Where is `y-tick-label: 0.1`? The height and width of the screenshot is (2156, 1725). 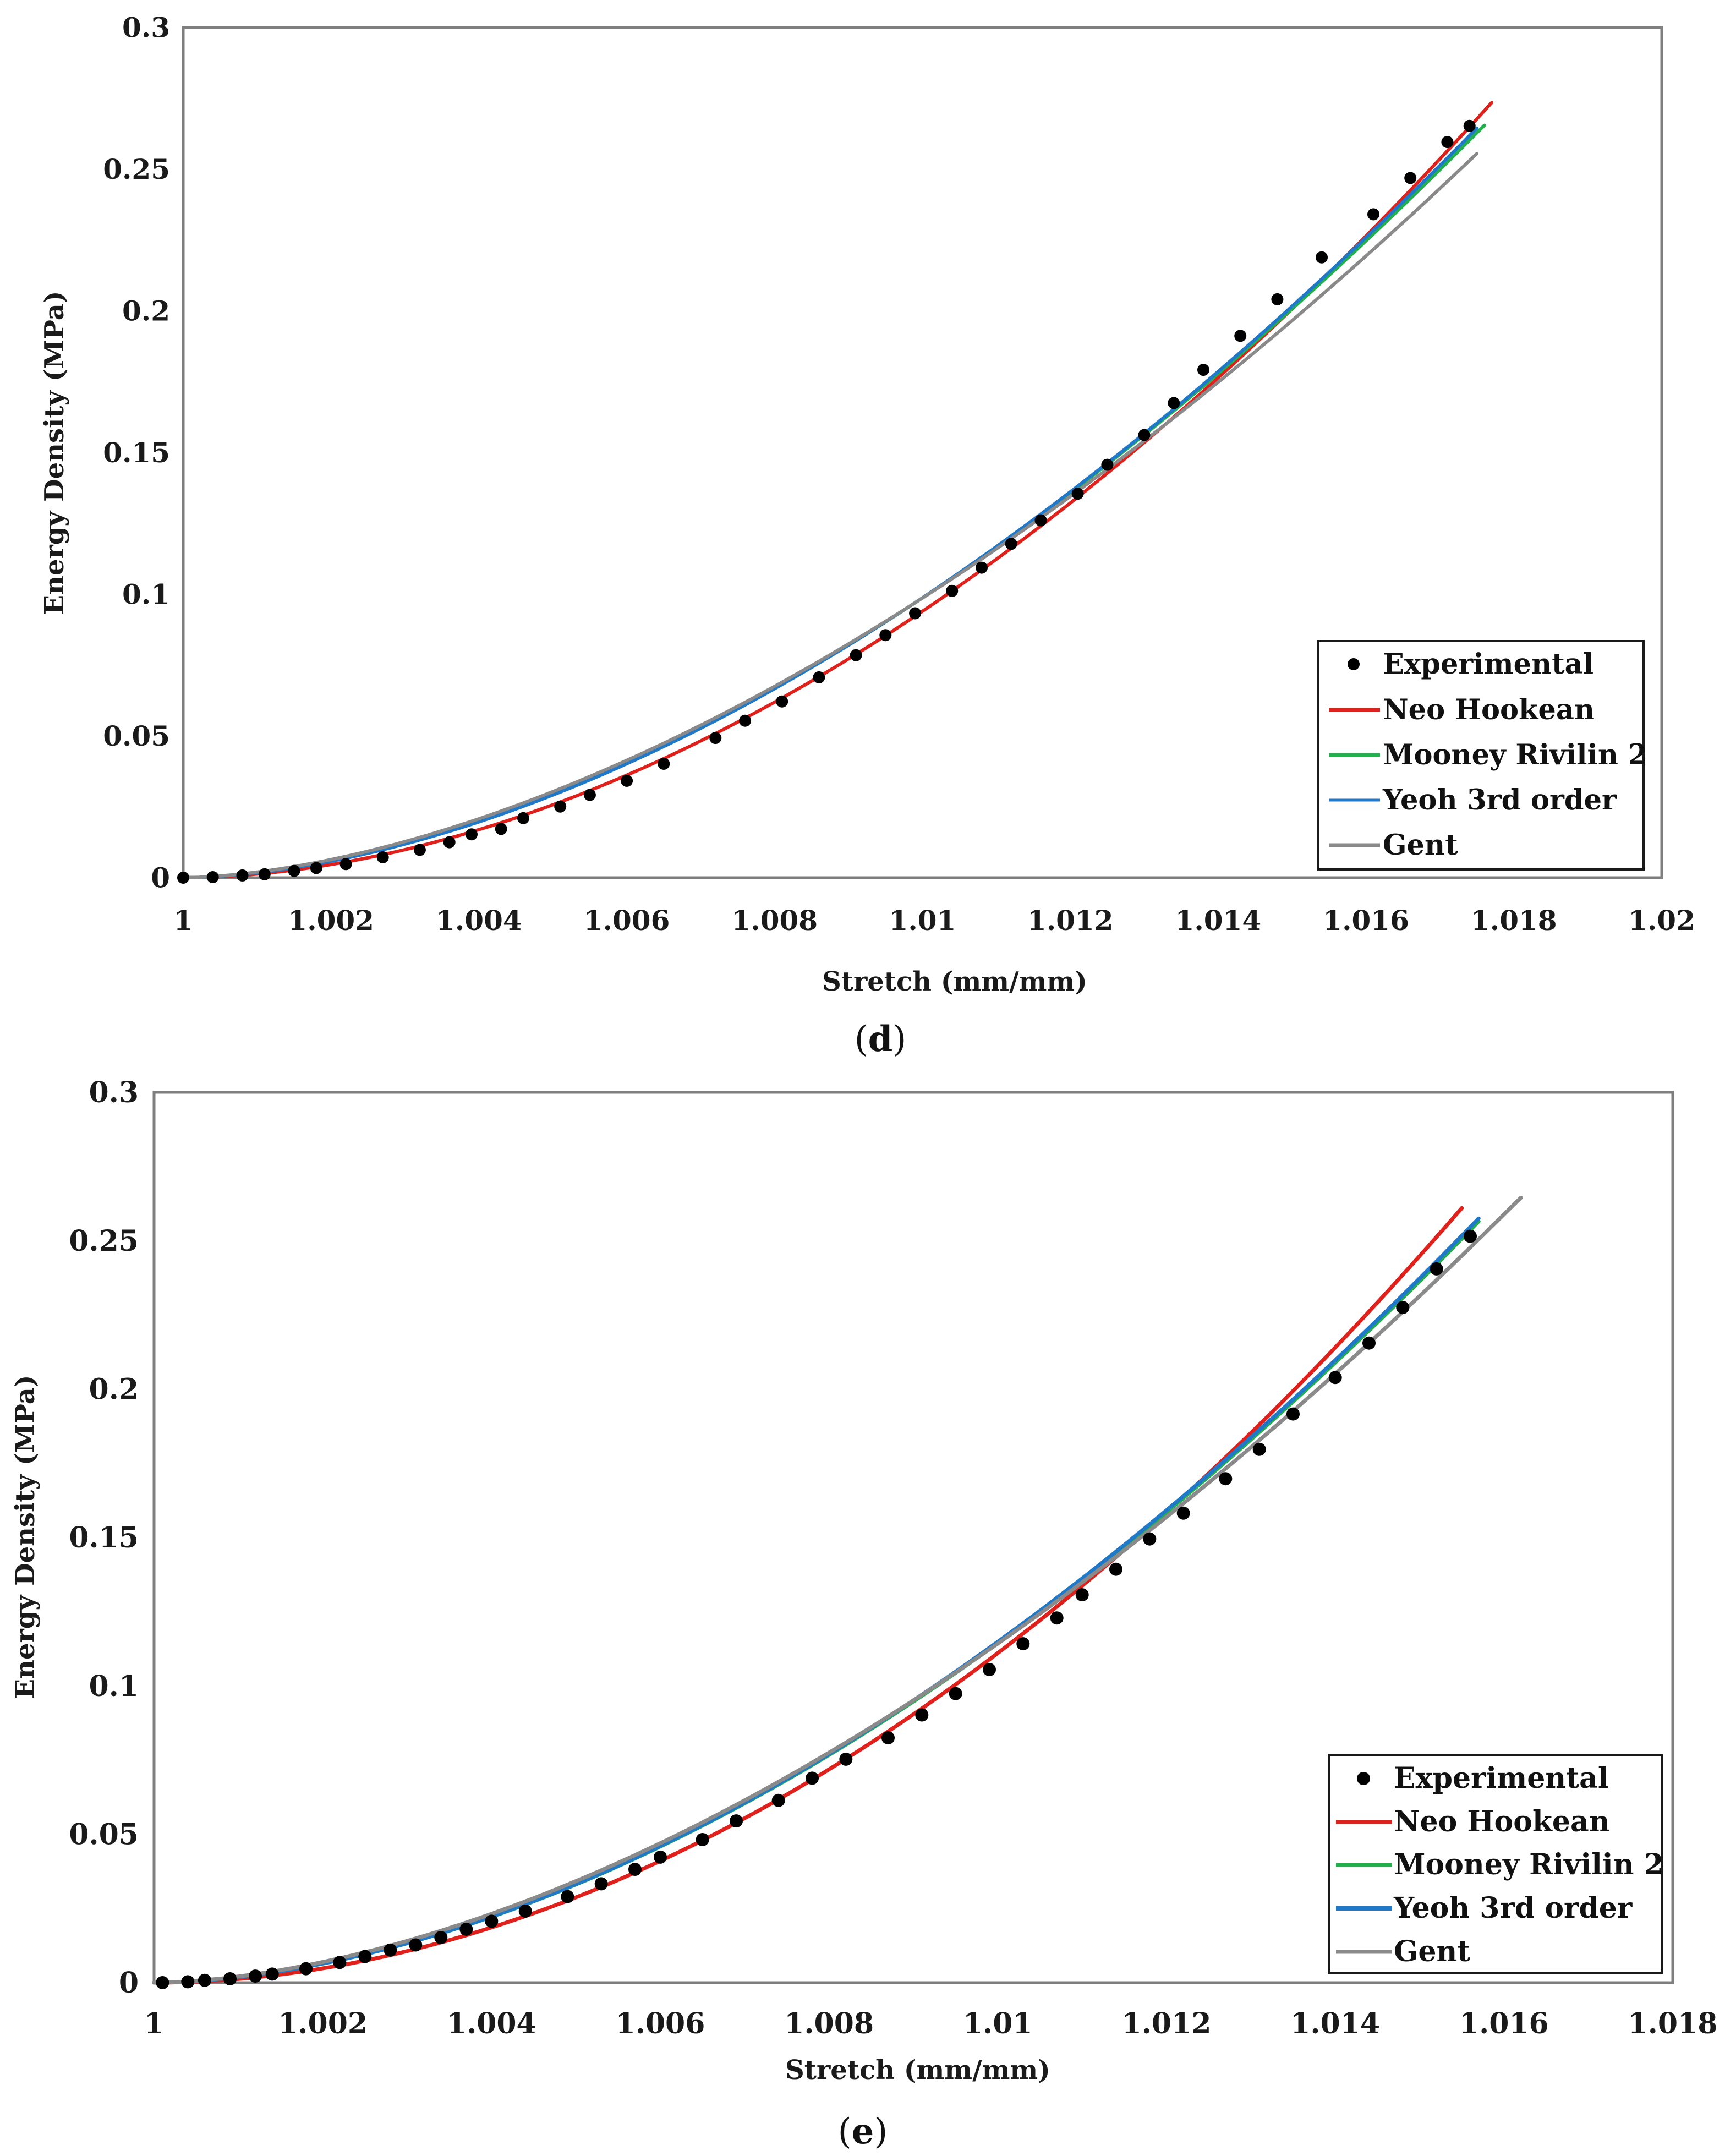 y-tick-label: 0.1 is located at coordinates (114, 1687).